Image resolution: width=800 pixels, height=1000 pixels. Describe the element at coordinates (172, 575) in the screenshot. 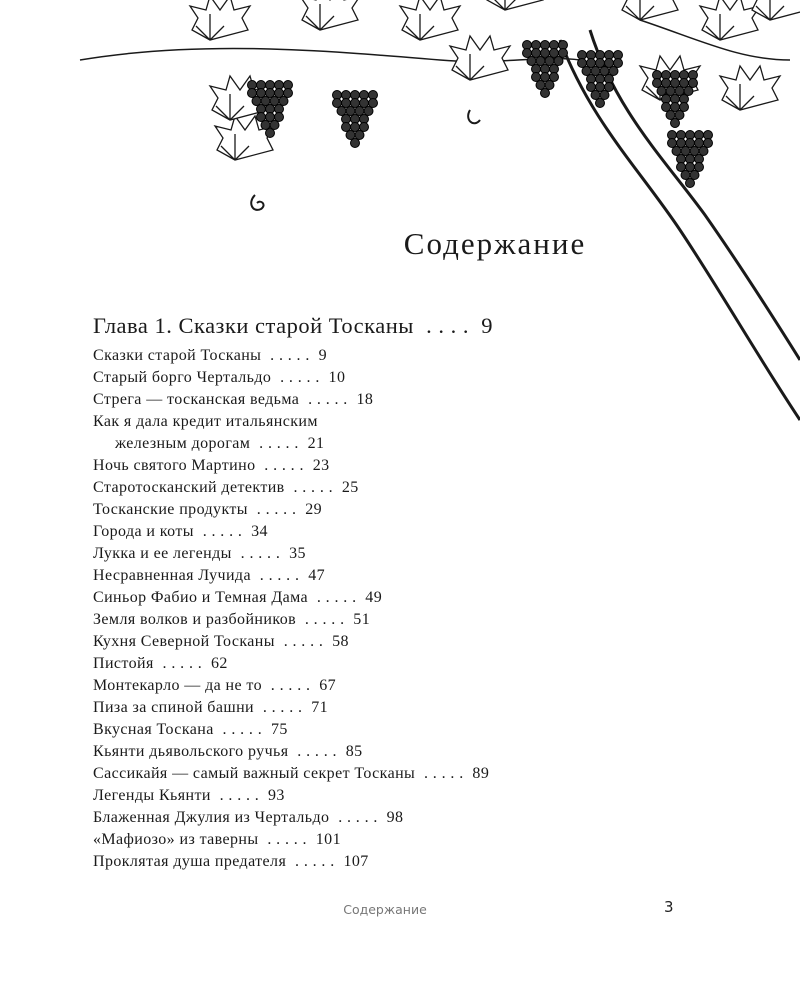

I see `toc-entry-title: Несравненная Лучида` at that location.